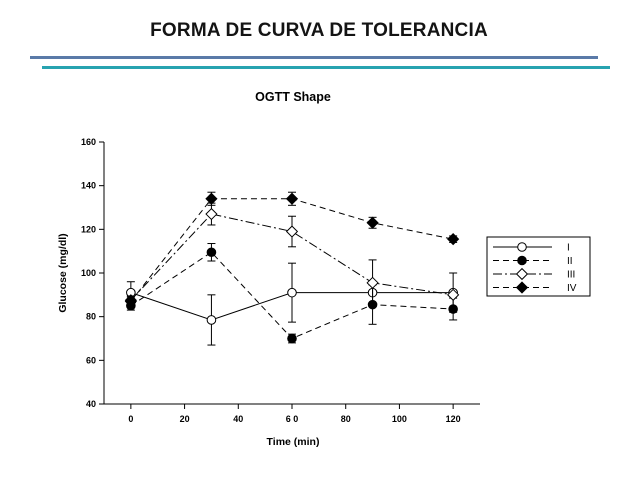 Image resolution: width=638 pixels, height=479 pixels. What do you see at coordinates (319, 30) in the screenshot?
I see `slide-title: FORMA DE CURVA DE TOLERANCIA` at bounding box center [319, 30].